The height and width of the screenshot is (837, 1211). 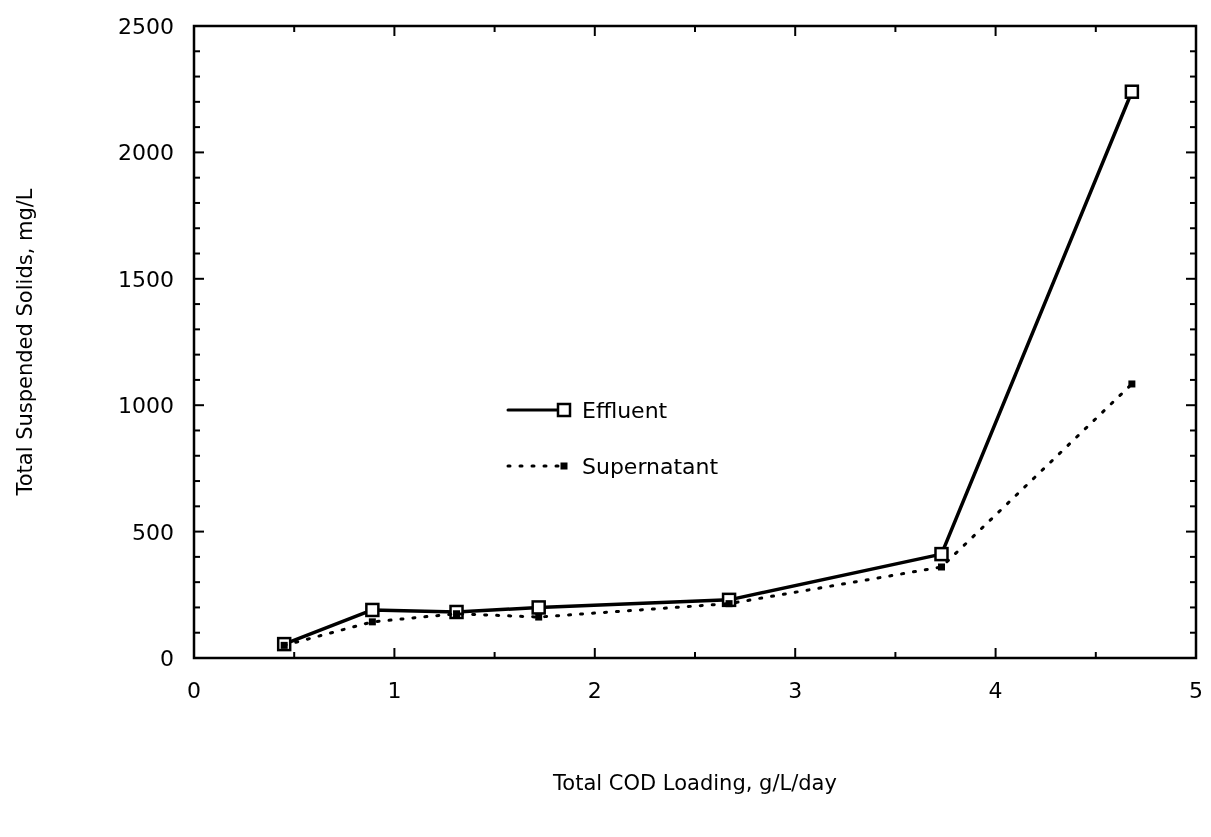 I want to click on y-tick-label: 500, so click(x=153, y=532).